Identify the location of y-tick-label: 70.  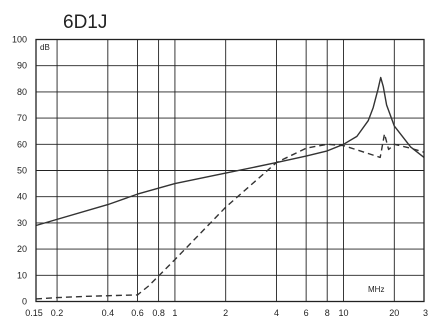
(22, 118).